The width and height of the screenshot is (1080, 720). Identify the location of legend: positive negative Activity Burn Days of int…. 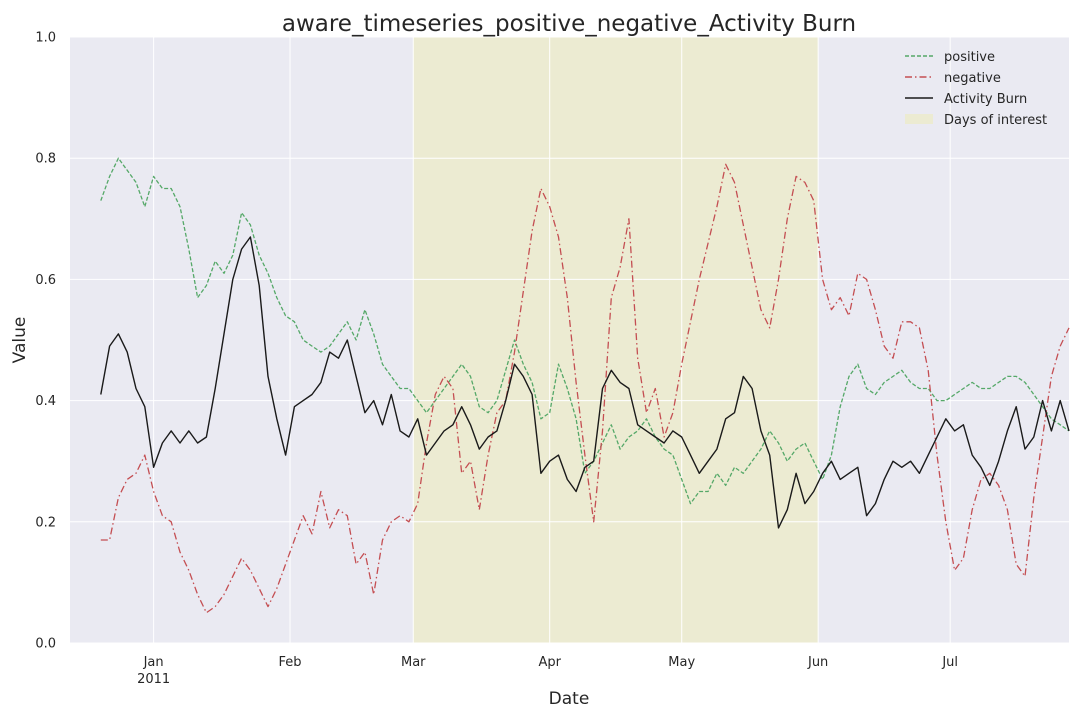
(976, 89).